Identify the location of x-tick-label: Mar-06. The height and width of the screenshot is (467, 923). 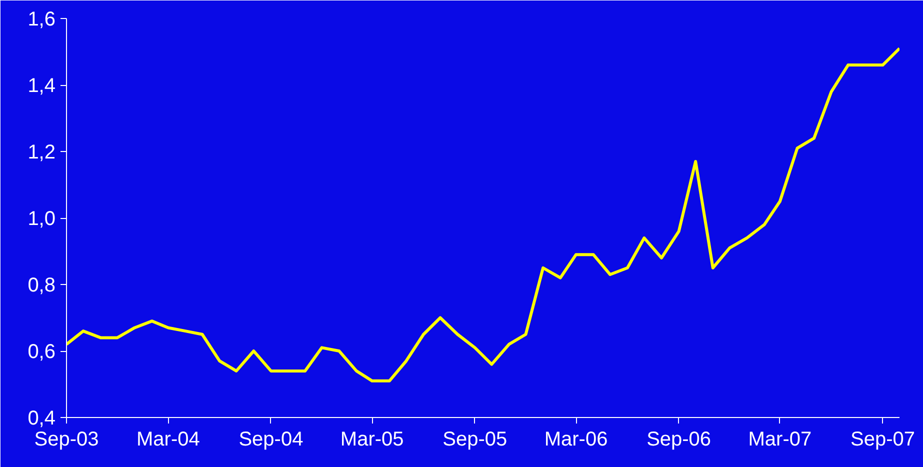
(576, 439).